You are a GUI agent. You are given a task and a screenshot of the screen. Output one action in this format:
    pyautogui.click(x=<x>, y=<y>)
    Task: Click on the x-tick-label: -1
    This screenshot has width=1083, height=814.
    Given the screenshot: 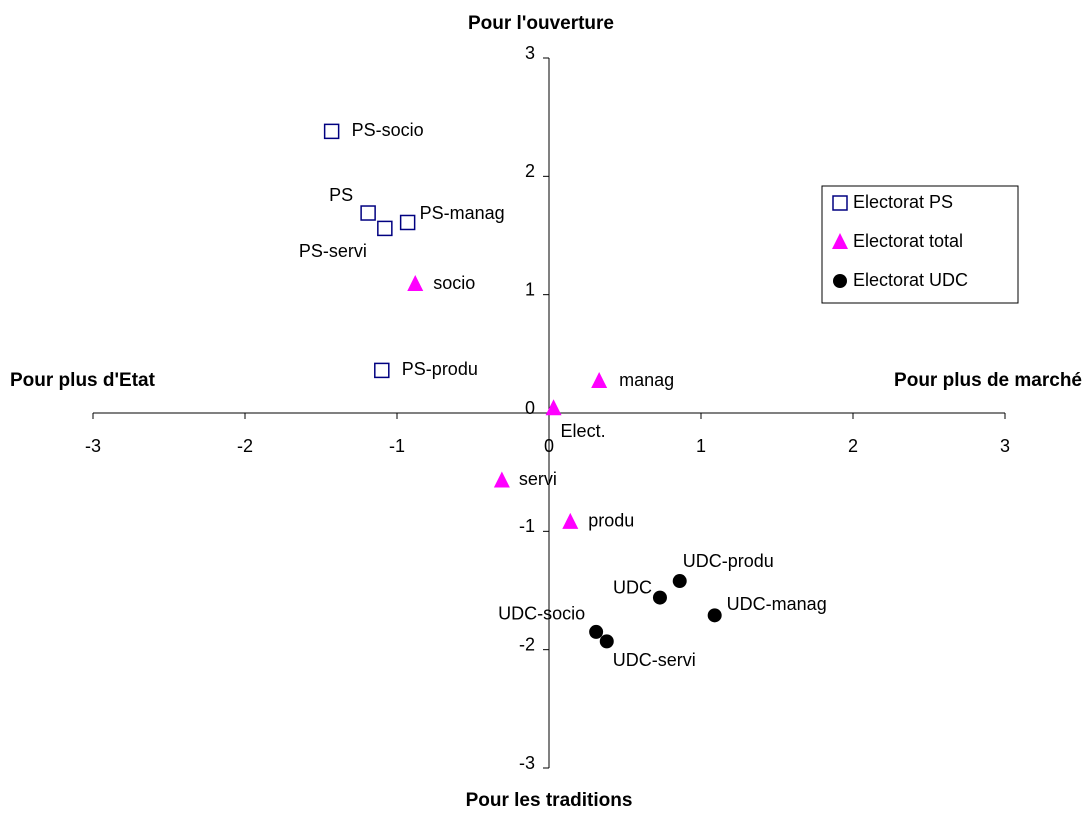 What is the action you would take?
    pyautogui.click(x=397, y=446)
    